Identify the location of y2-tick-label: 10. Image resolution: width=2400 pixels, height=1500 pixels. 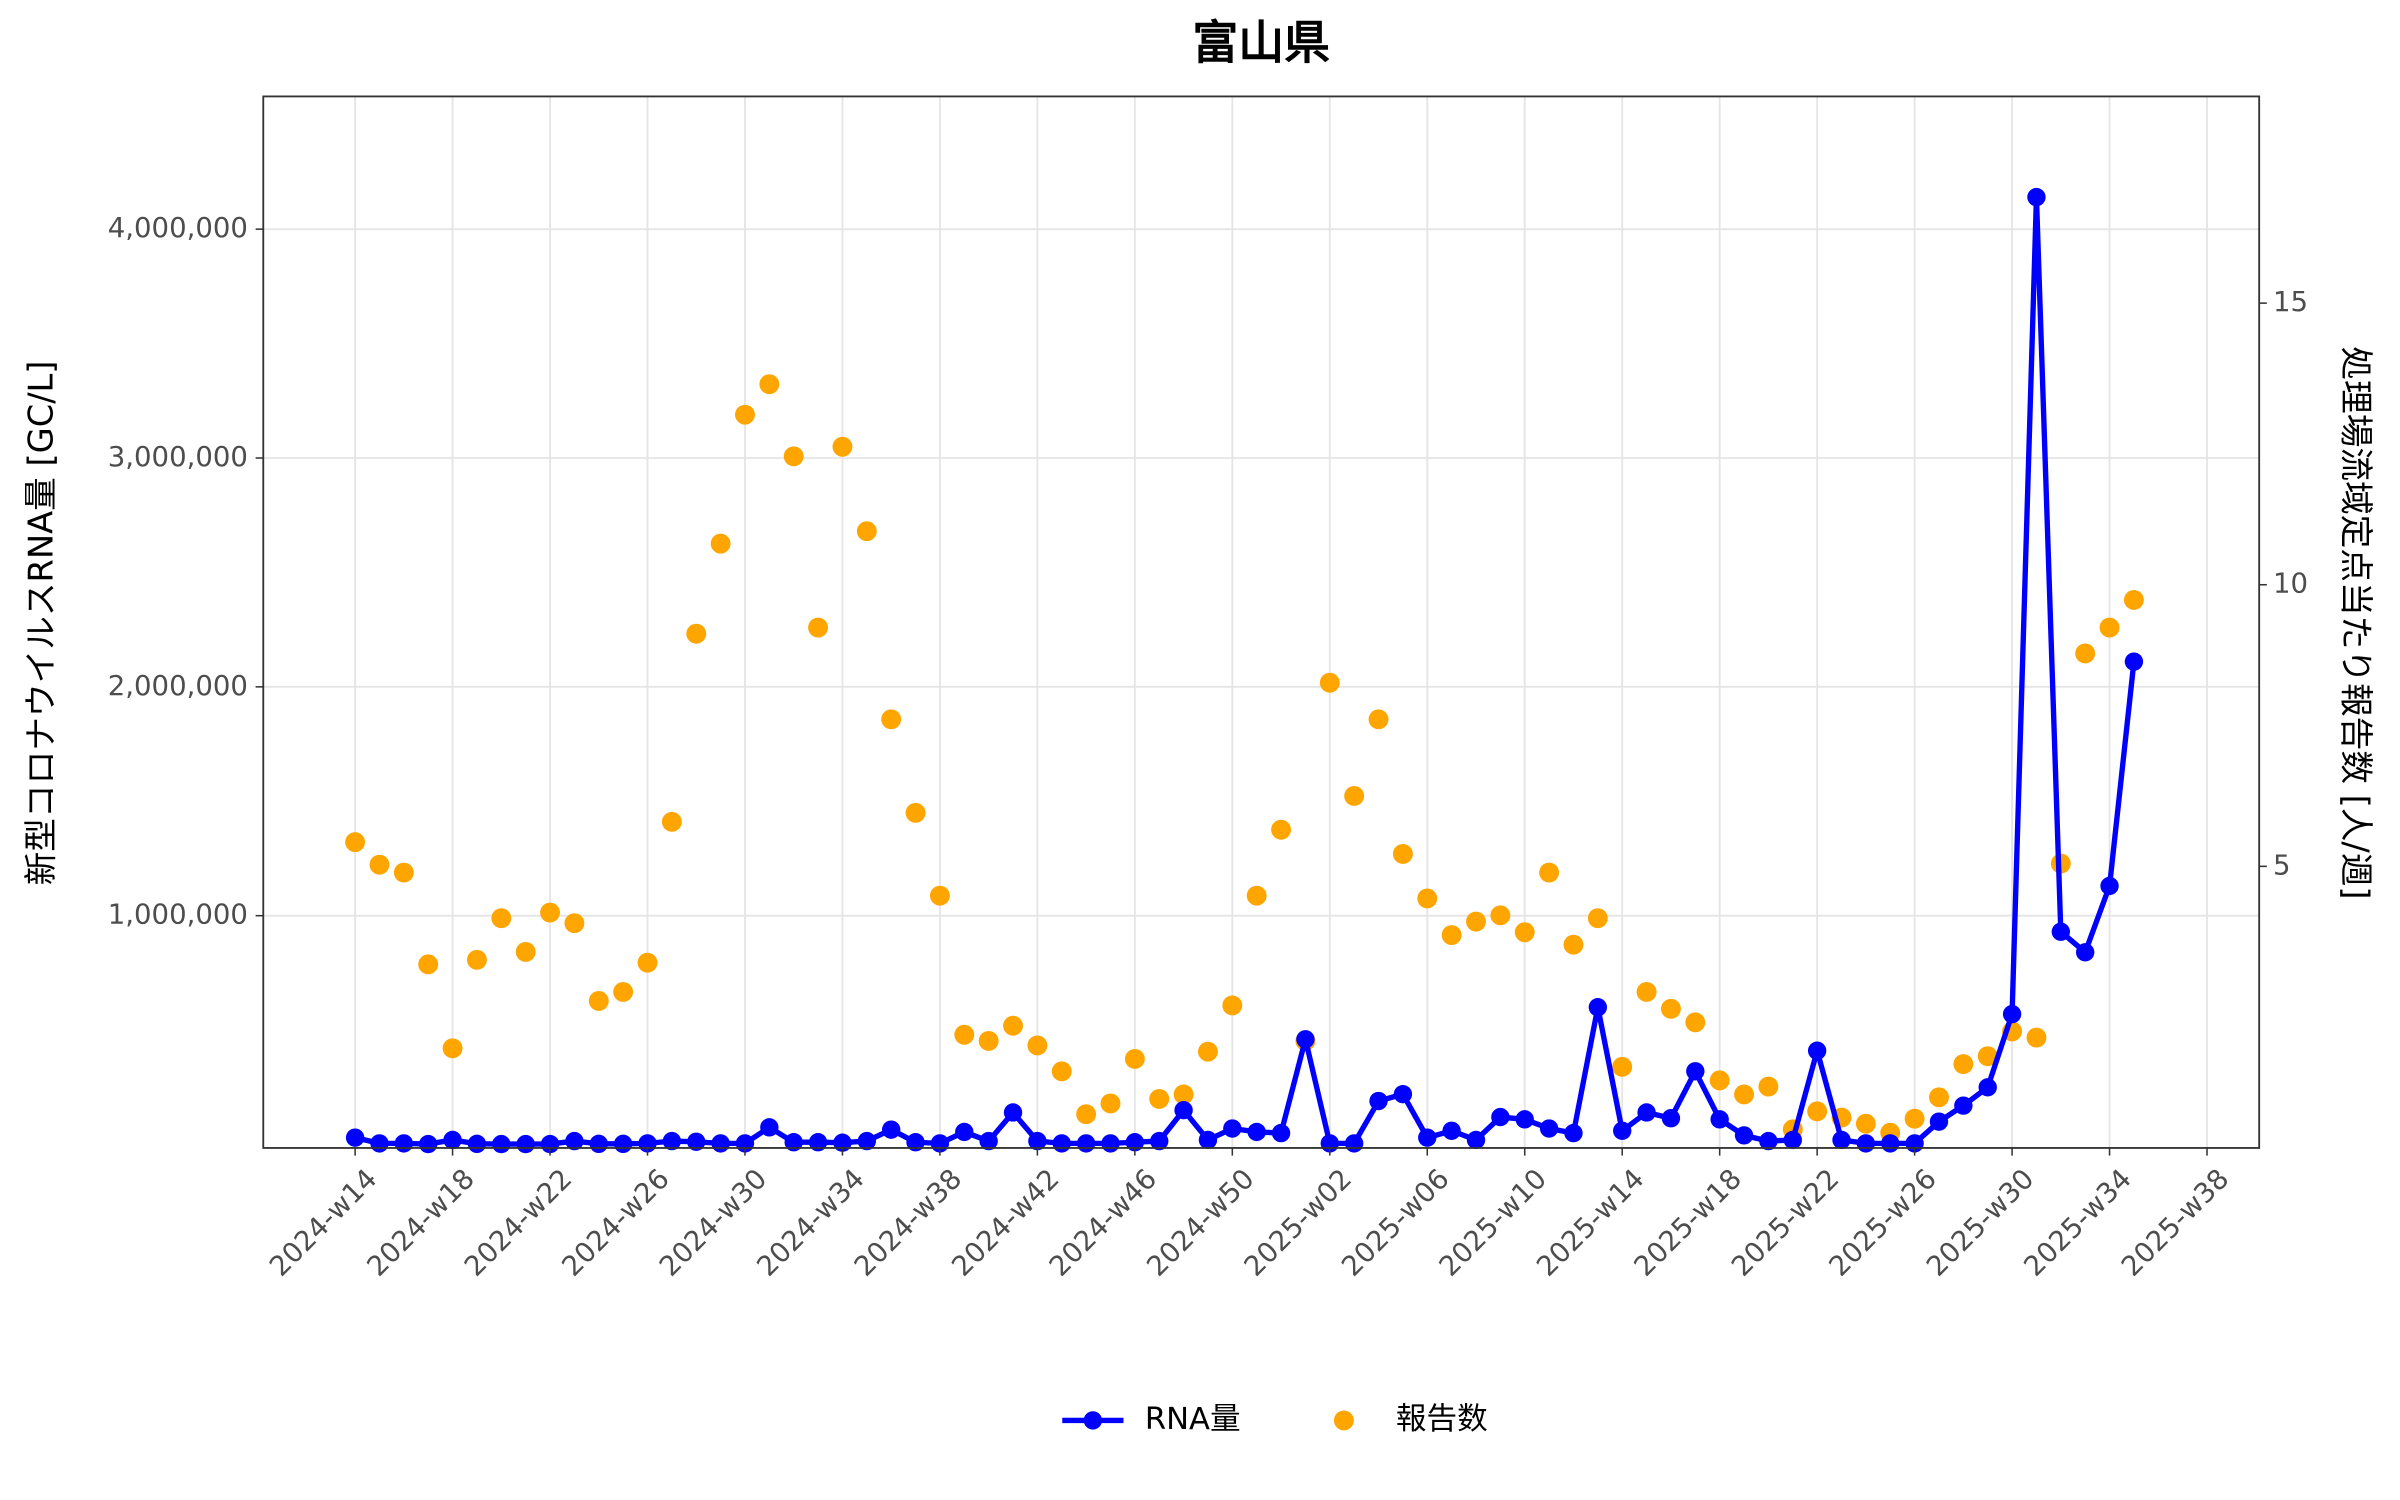
(2290, 584).